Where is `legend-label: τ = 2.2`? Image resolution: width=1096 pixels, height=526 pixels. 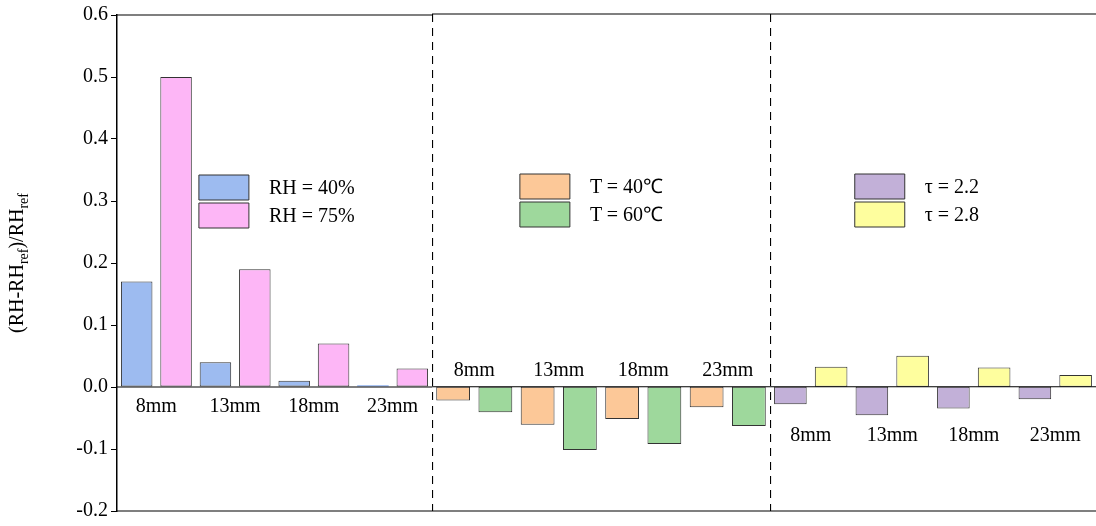
legend-label: τ = 2.2 is located at coordinates (952, 186).